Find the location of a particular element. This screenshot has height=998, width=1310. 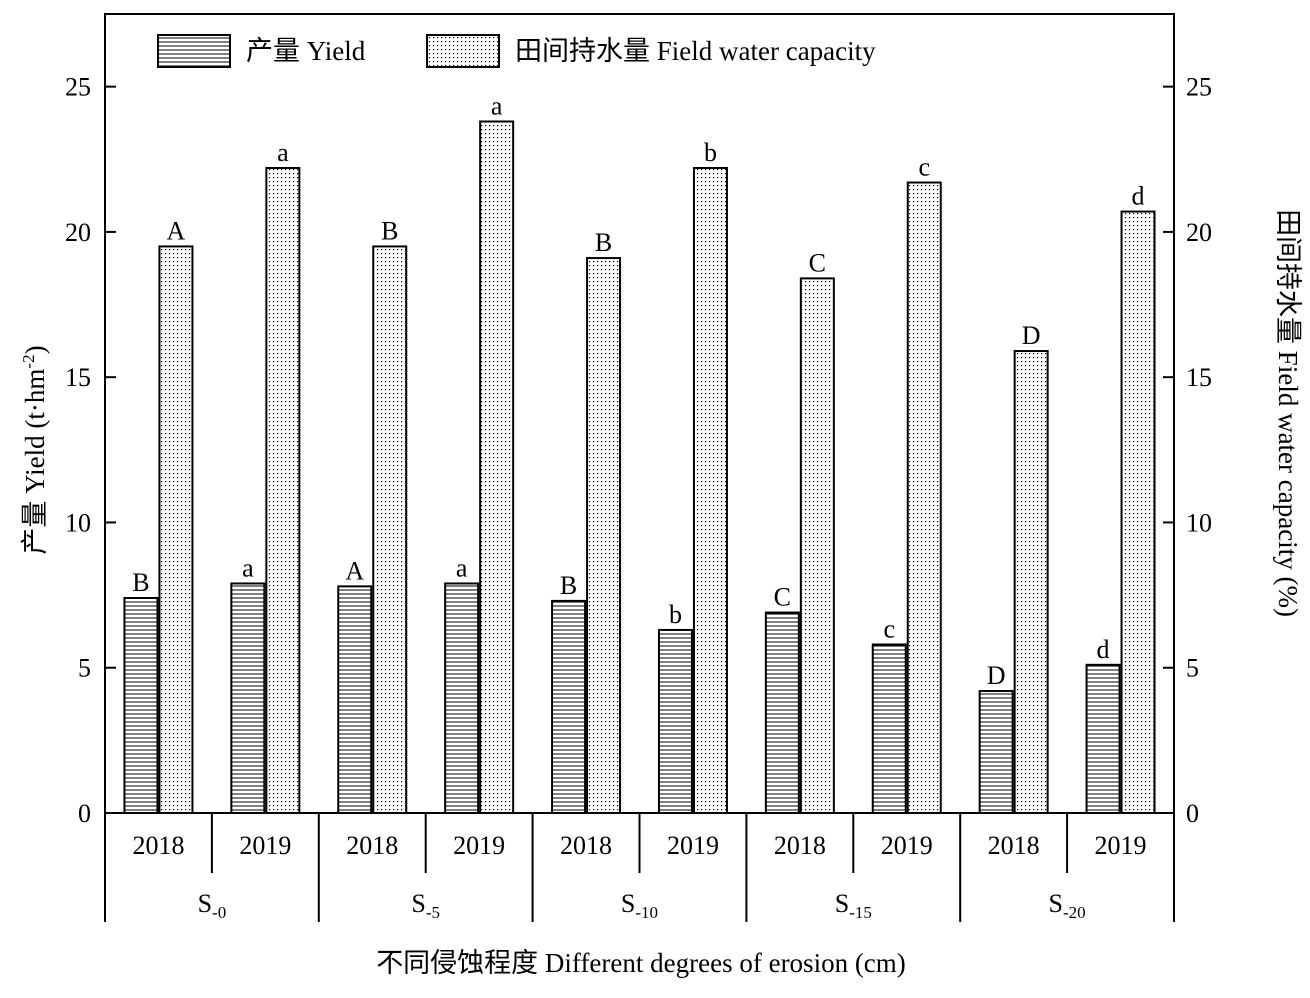

y-axis-left-title: 产量 Yield (t·hm-2) is located at coordinates (34, 449).